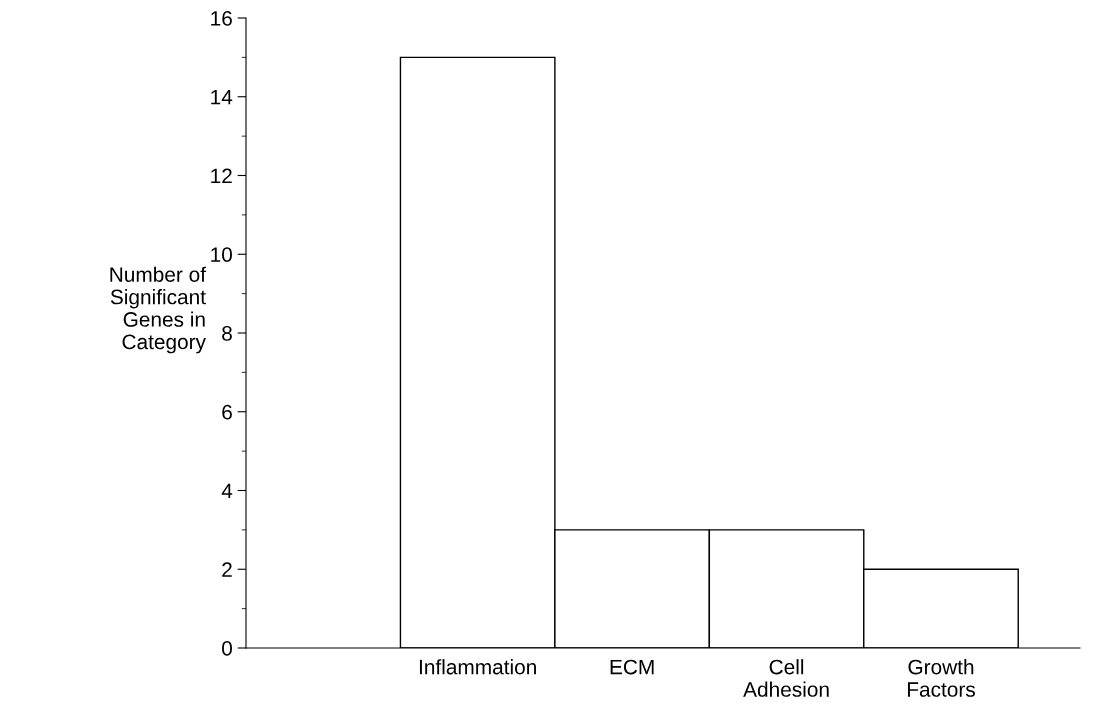 Image resolution: width=1093 pixels, height=717 pixels. Describe the element at coordinates (477, 667) in the screenshot. I see `x-tick-label: Inflammation` at that location.